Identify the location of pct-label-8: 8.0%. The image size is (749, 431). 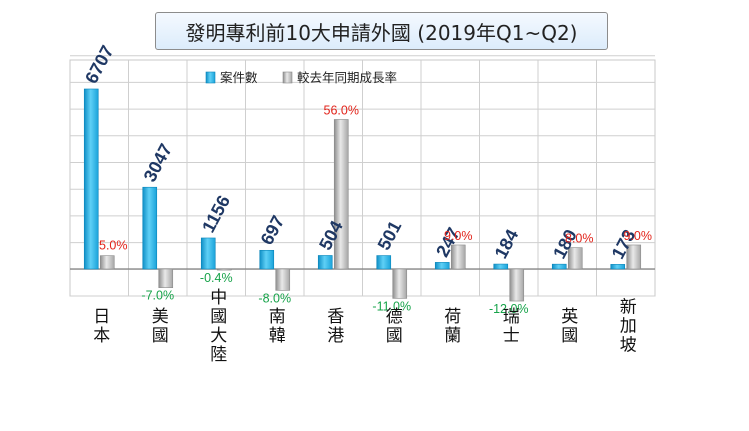
(579, 239).